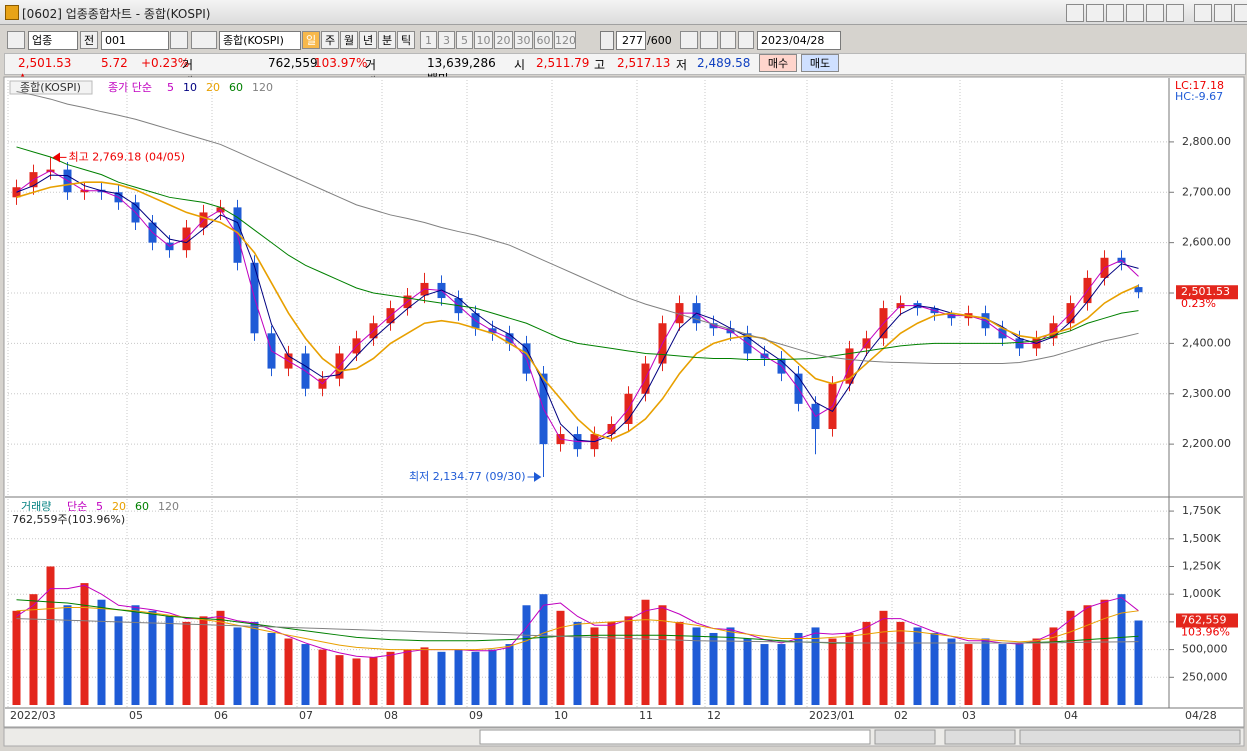  Describe the element at coordinates (446, 40) in the screenshot. I see `interval-button: 3` at that location.